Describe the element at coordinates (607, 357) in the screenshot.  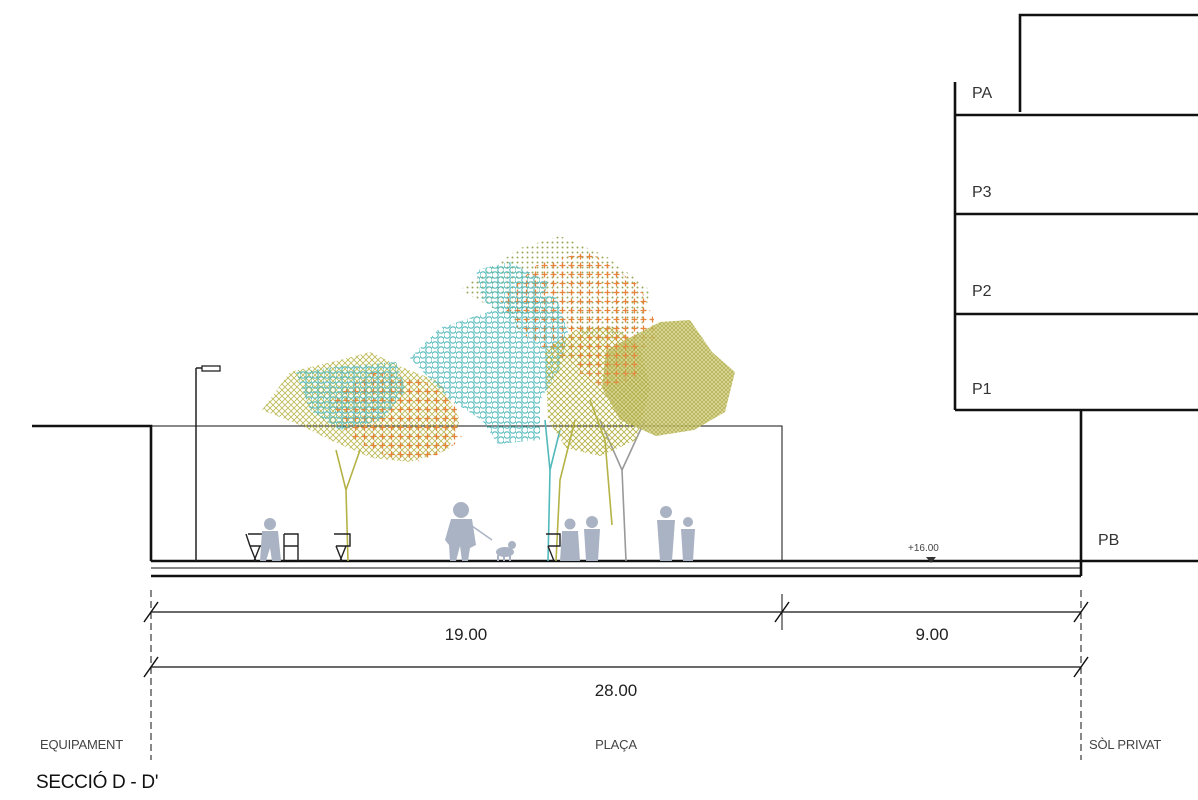
I see `canopy-right-orange` at that location.